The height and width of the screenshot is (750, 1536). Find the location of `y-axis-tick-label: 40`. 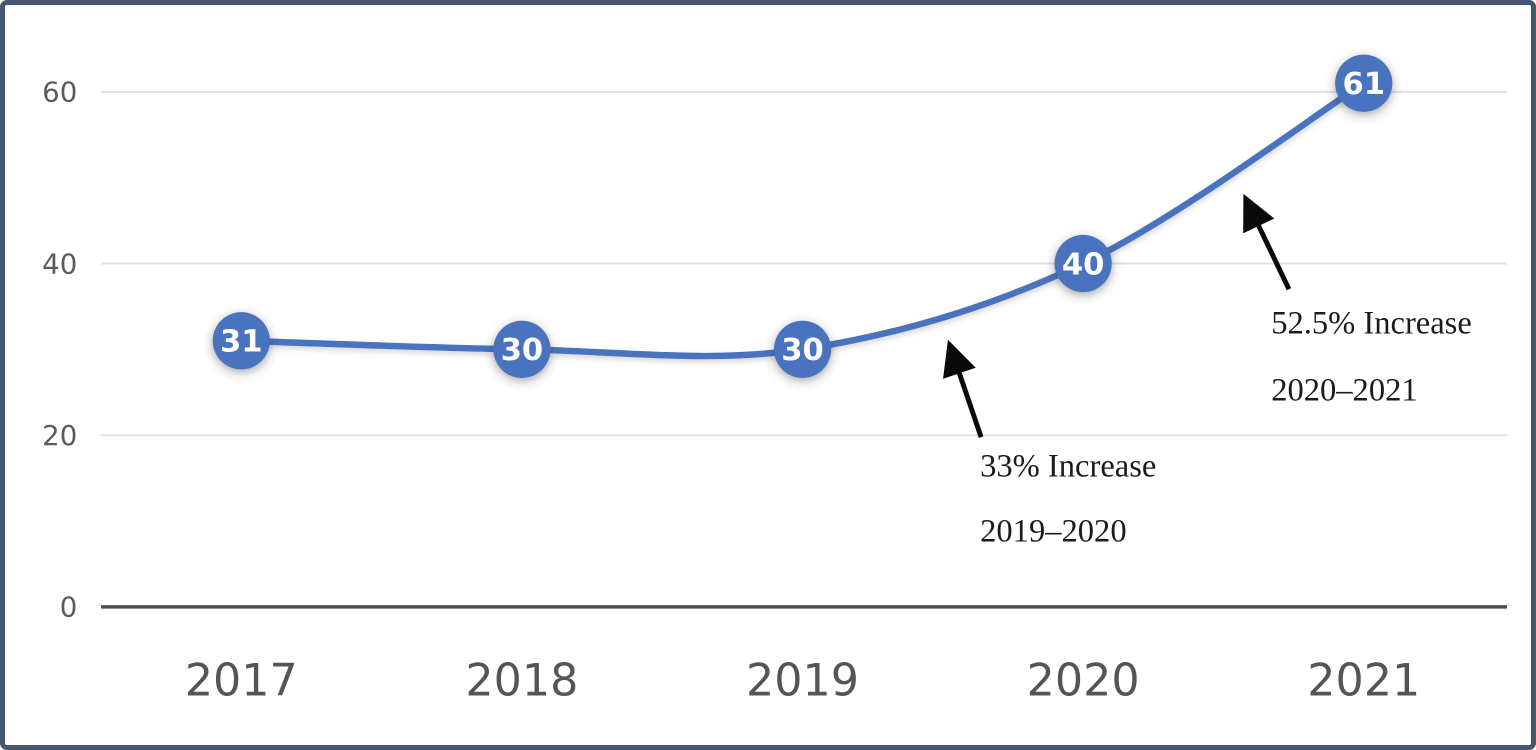

y-axis-tick-label: 40 is located at coordinates (59, 263).